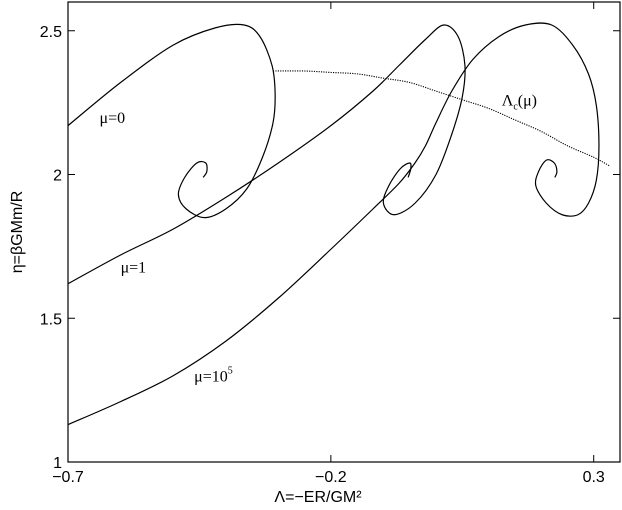 The height and width of the screenshot is (510, 622). Describe the element at coordinates (519, 103) in the screenshot. I see `label-lambda-c: Λc(μ)` at that location.